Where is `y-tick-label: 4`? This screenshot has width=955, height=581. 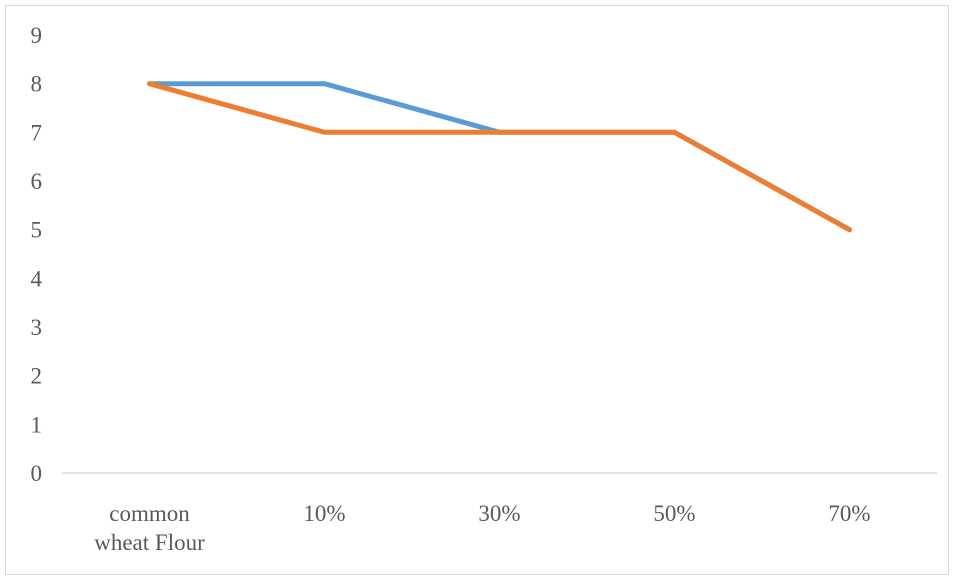 y-tick-label: 4 is located at coordinates (37, 278).